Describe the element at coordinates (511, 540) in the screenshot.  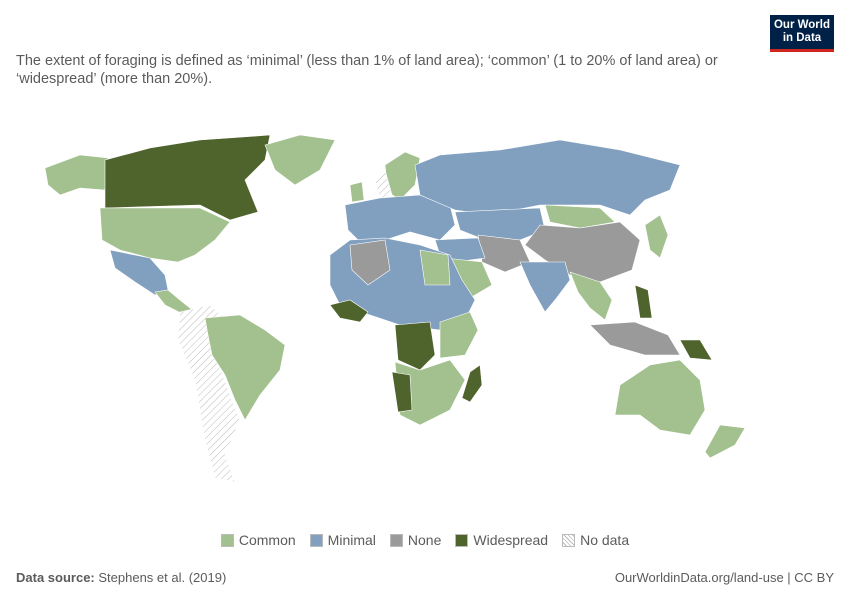
I see `legend-label: Widespread` at that location.